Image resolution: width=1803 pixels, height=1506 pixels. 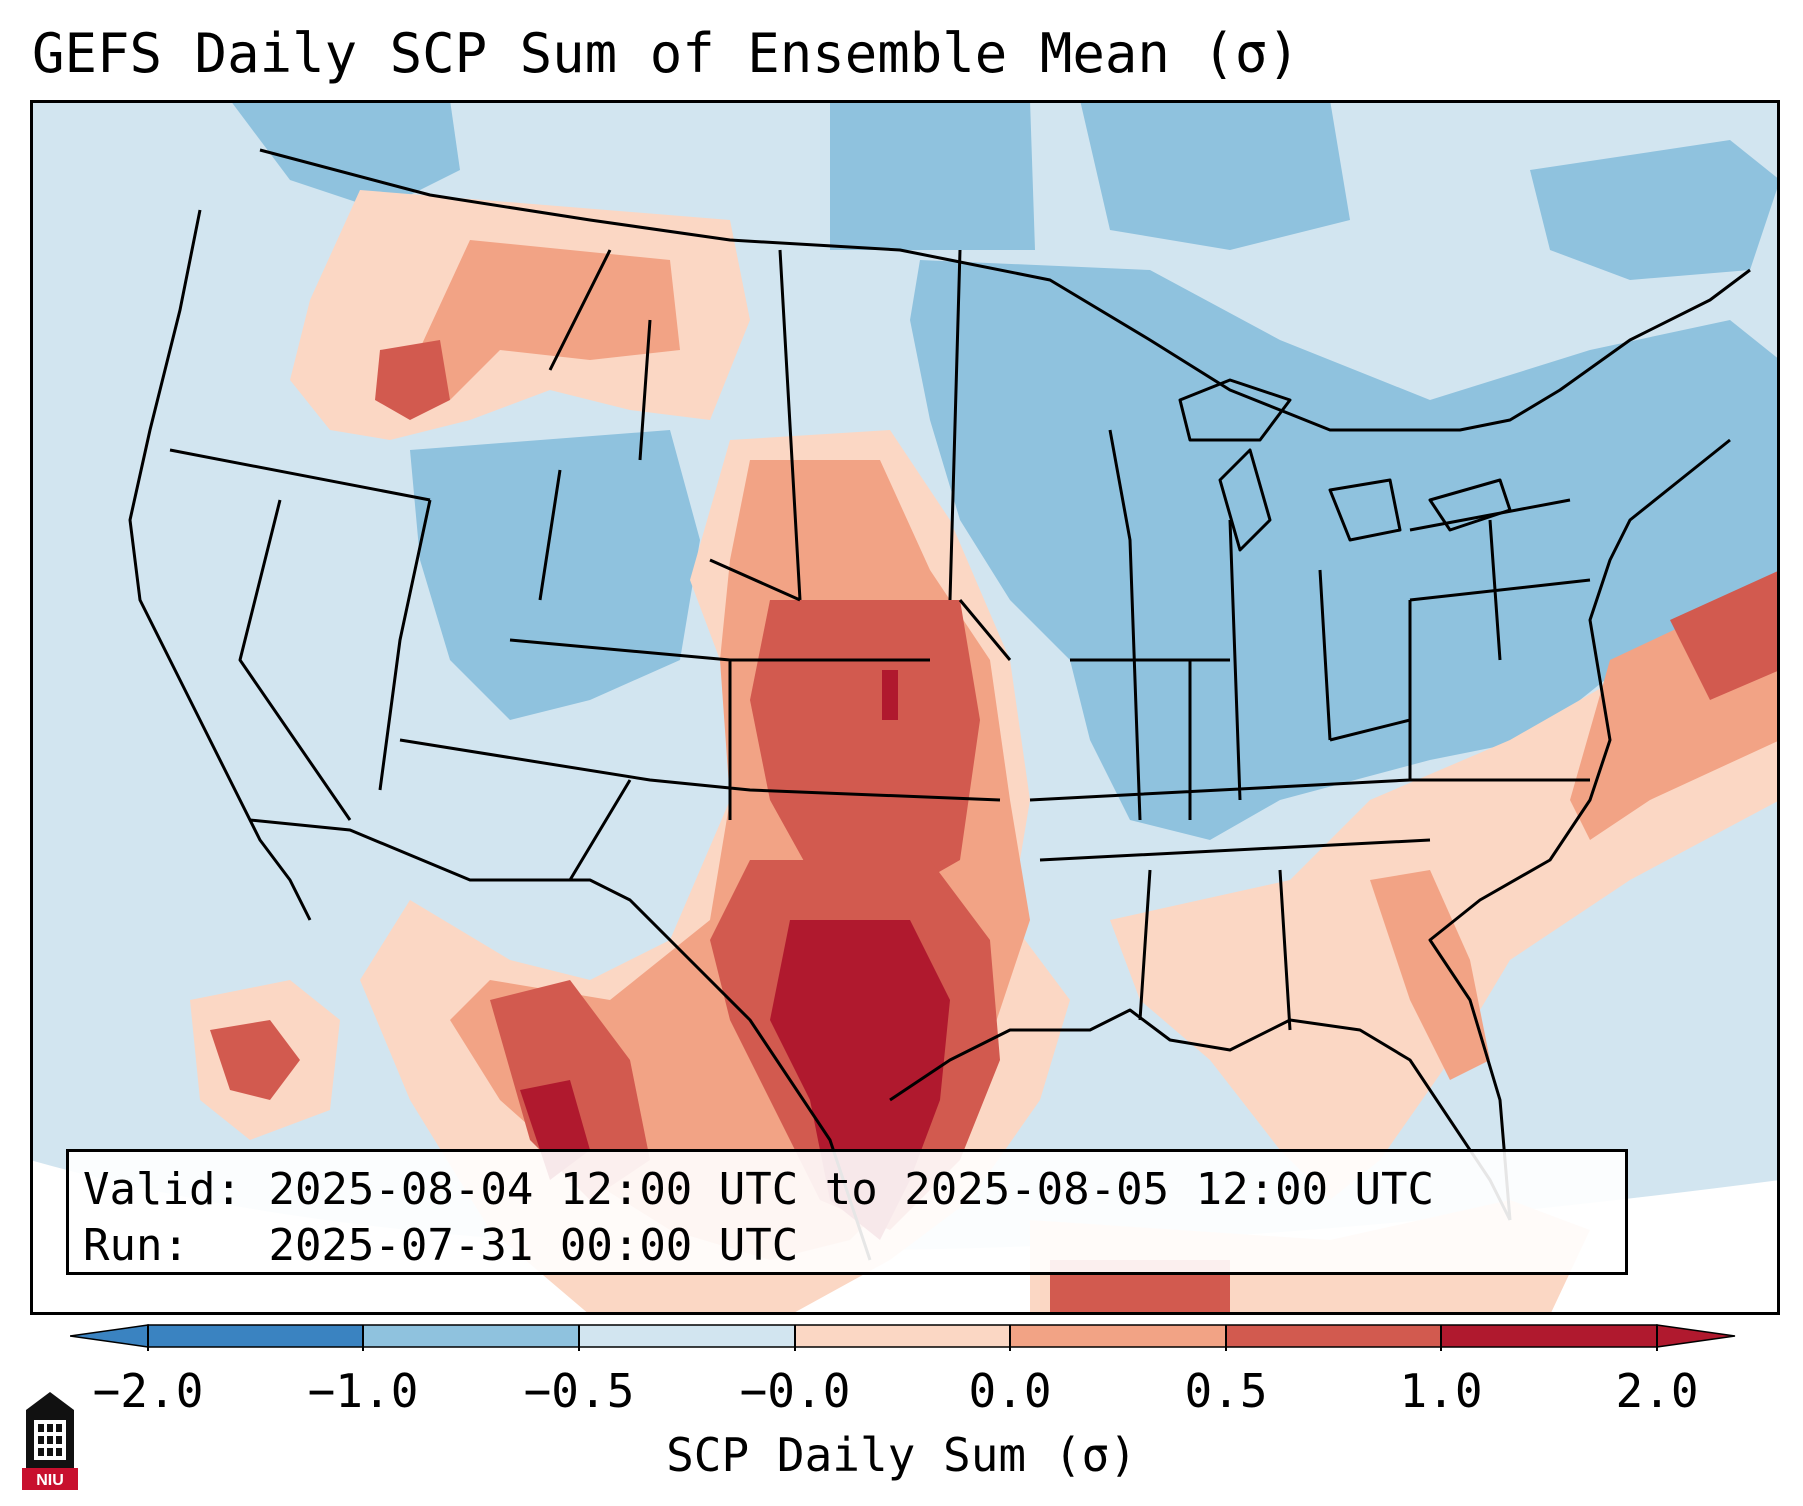 What do you see at coordinates (1441, 1391) in the screenshot?
I see `colorbar-tick: 1.0` at bounding box center [1441, 1391].